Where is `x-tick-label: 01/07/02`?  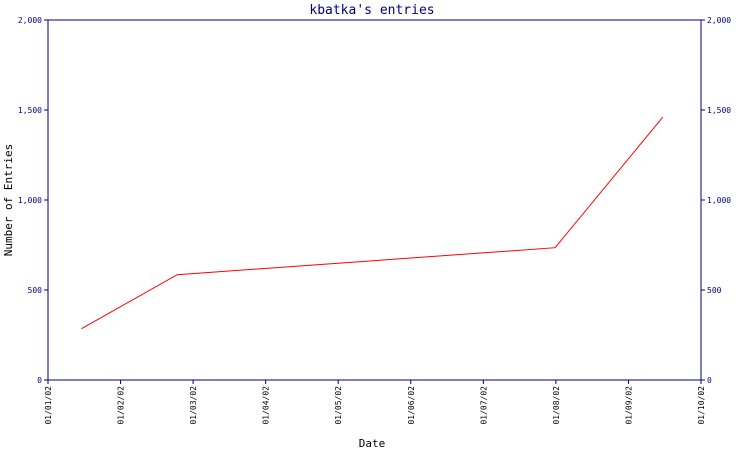 x-tick-label: 01/07/02 is located at coordinates (483, 405).